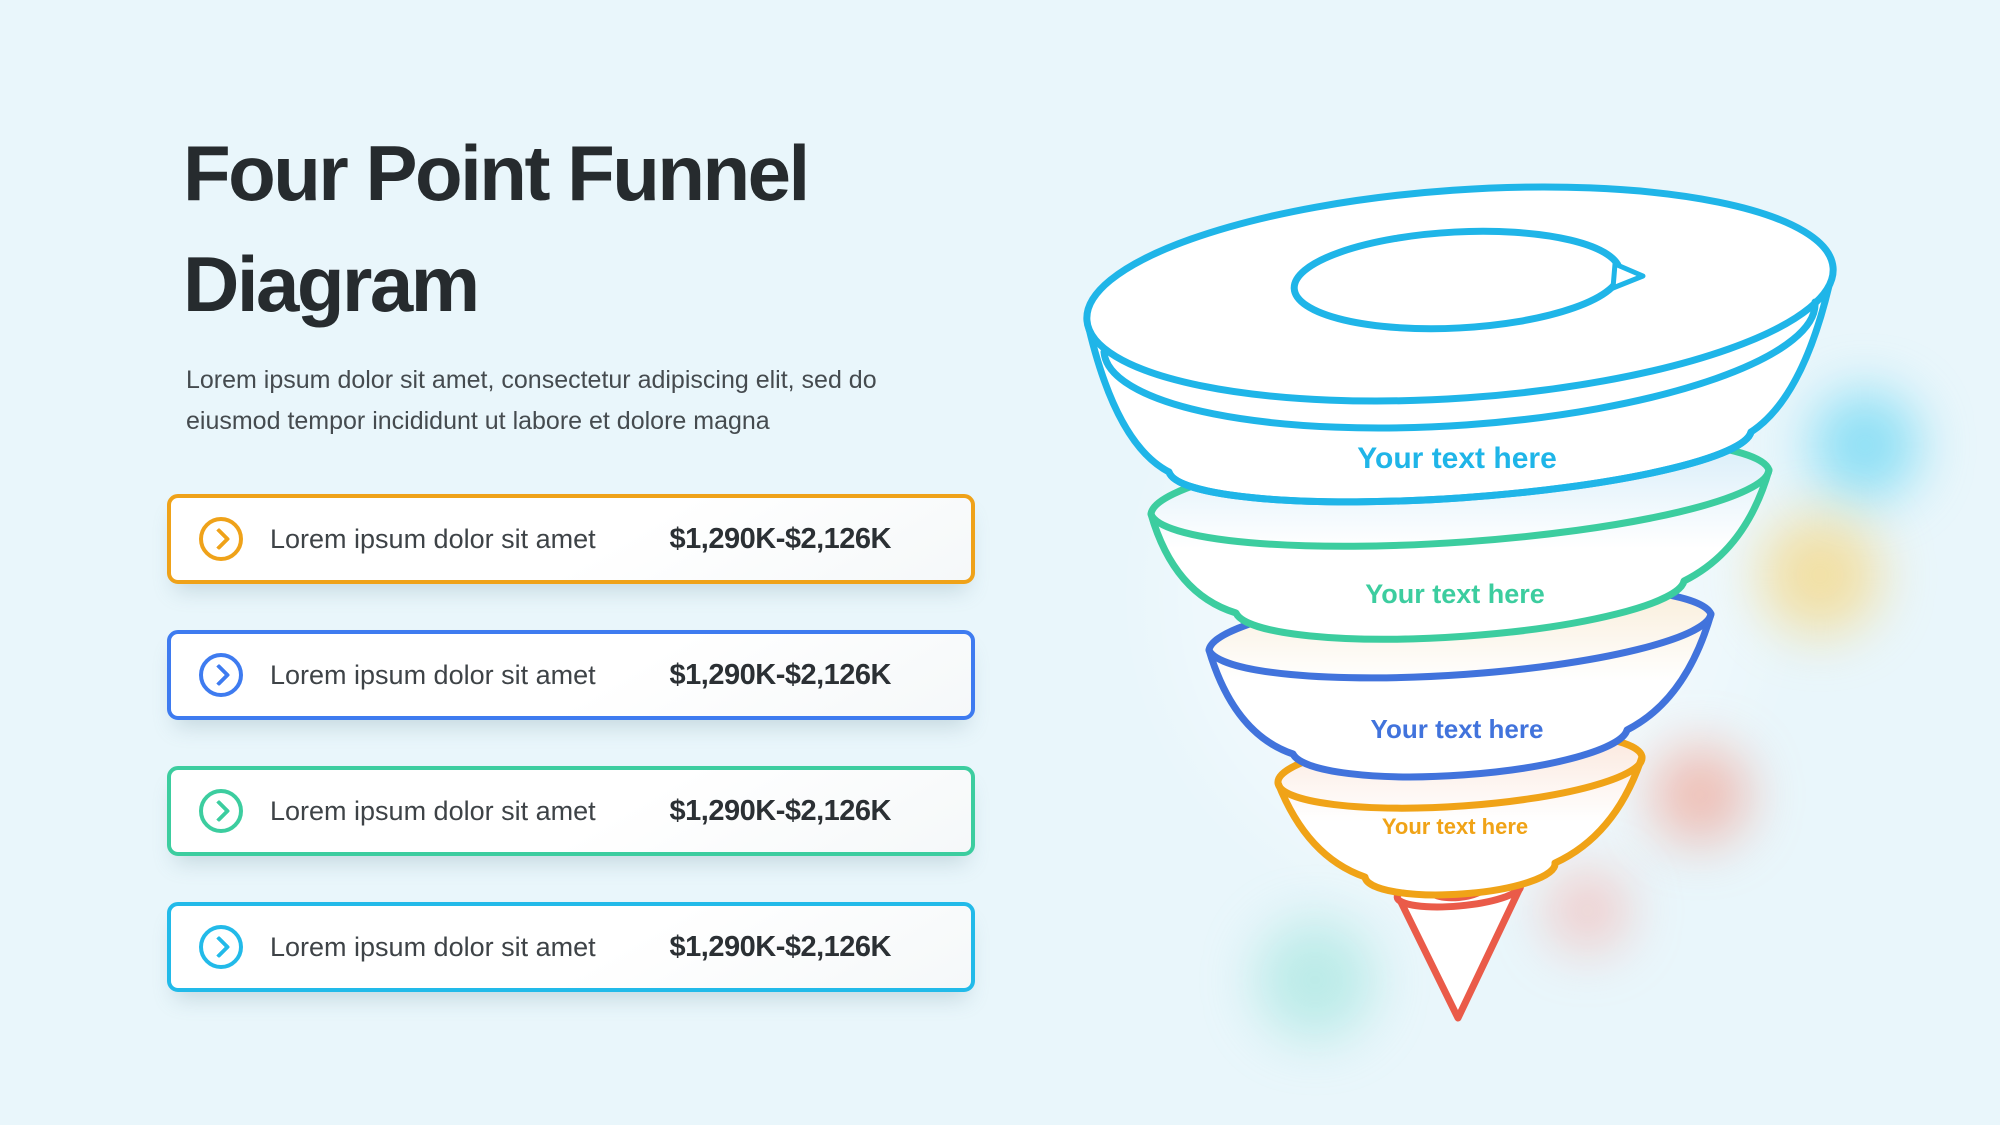 This screenshot has height=1125, width=2000. What do you see at coordinates (1460, 782) in the screenshot?
I see `tier-4-top-arc` at bounding box center [1460, 782].